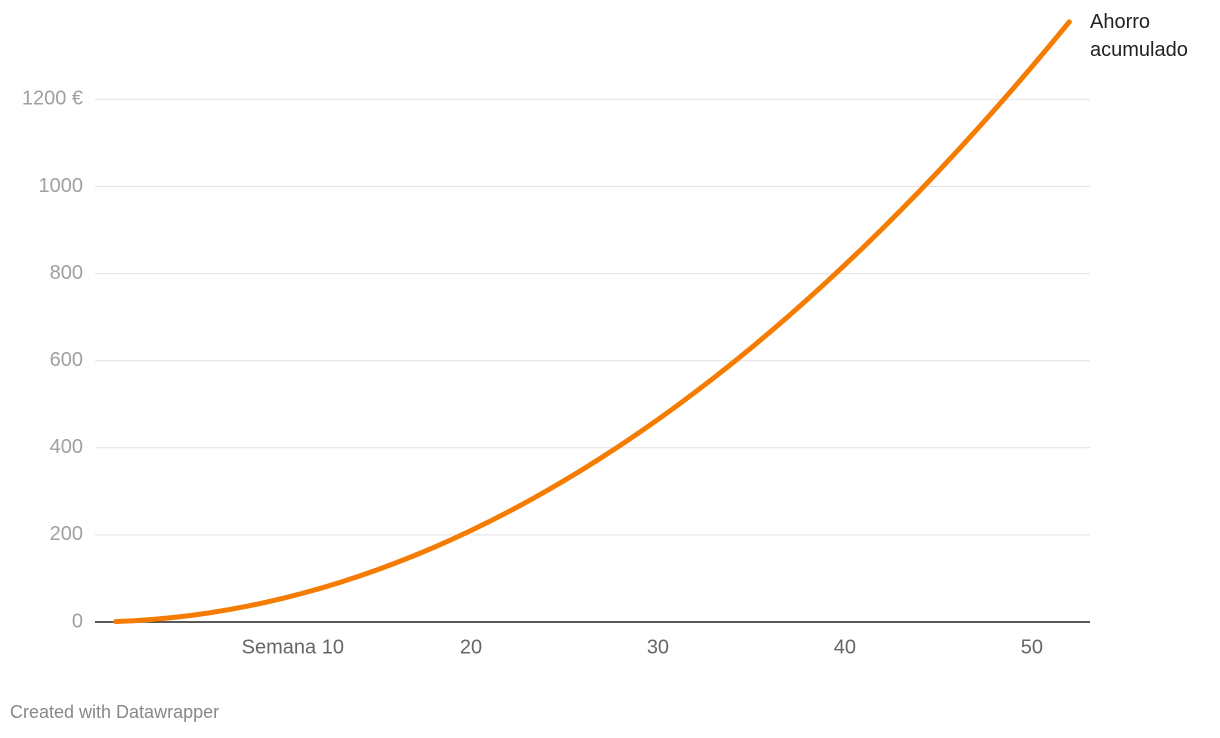  I want to click on credit: Created with Datawrapper, so click(115, 712).